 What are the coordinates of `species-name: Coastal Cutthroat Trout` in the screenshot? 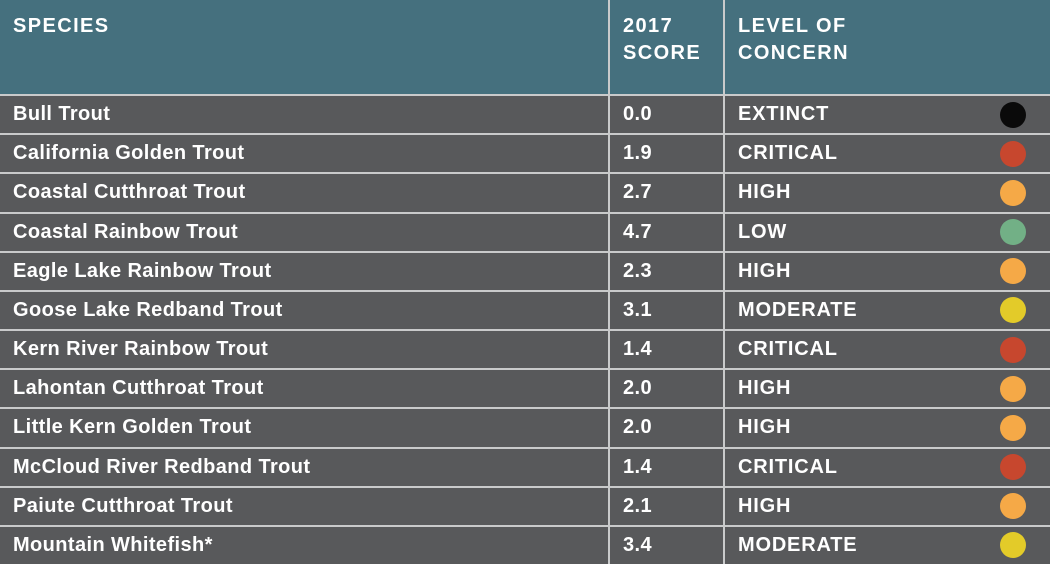 It's located at (129, 192).